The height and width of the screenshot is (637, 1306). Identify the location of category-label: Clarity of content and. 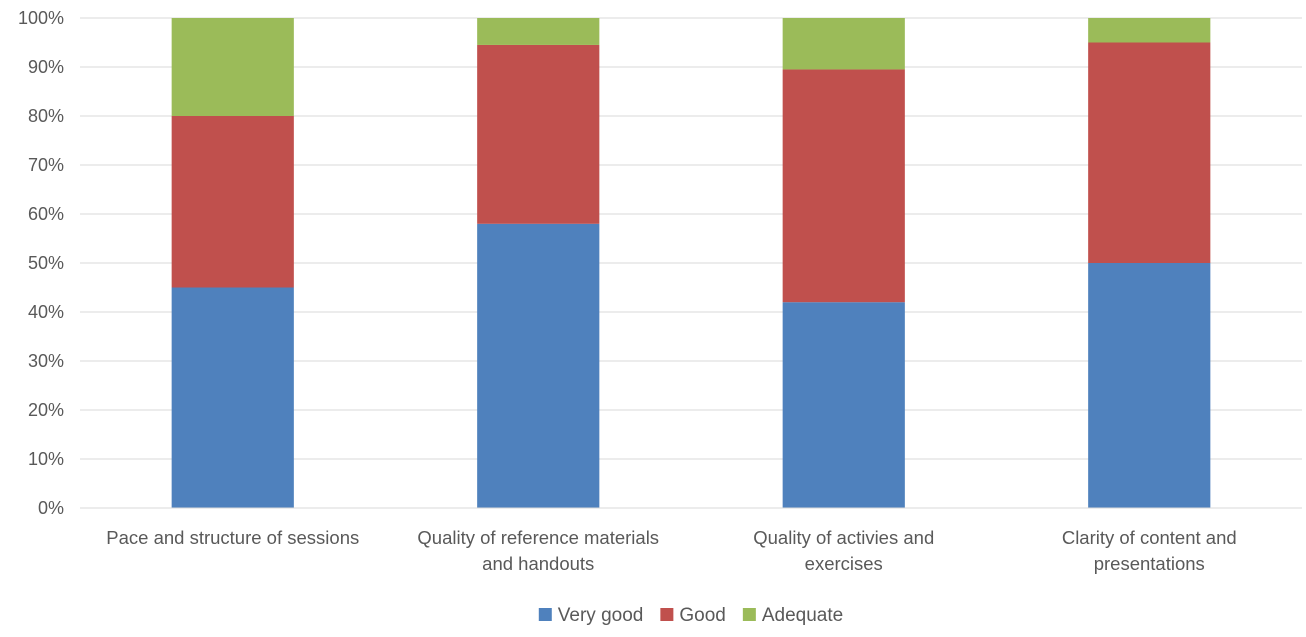
(1149, 537).